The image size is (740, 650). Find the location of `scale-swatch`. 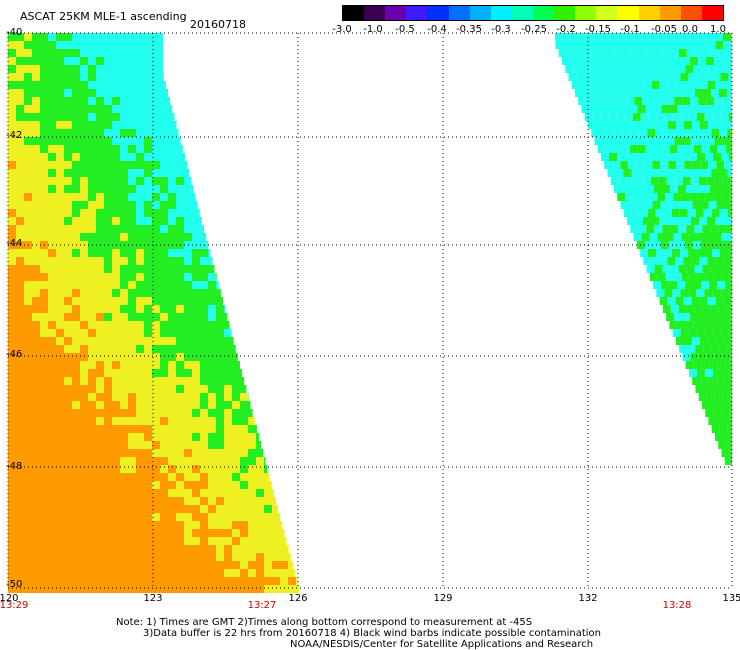

scale-swatch is located at coordinates (459, 13).